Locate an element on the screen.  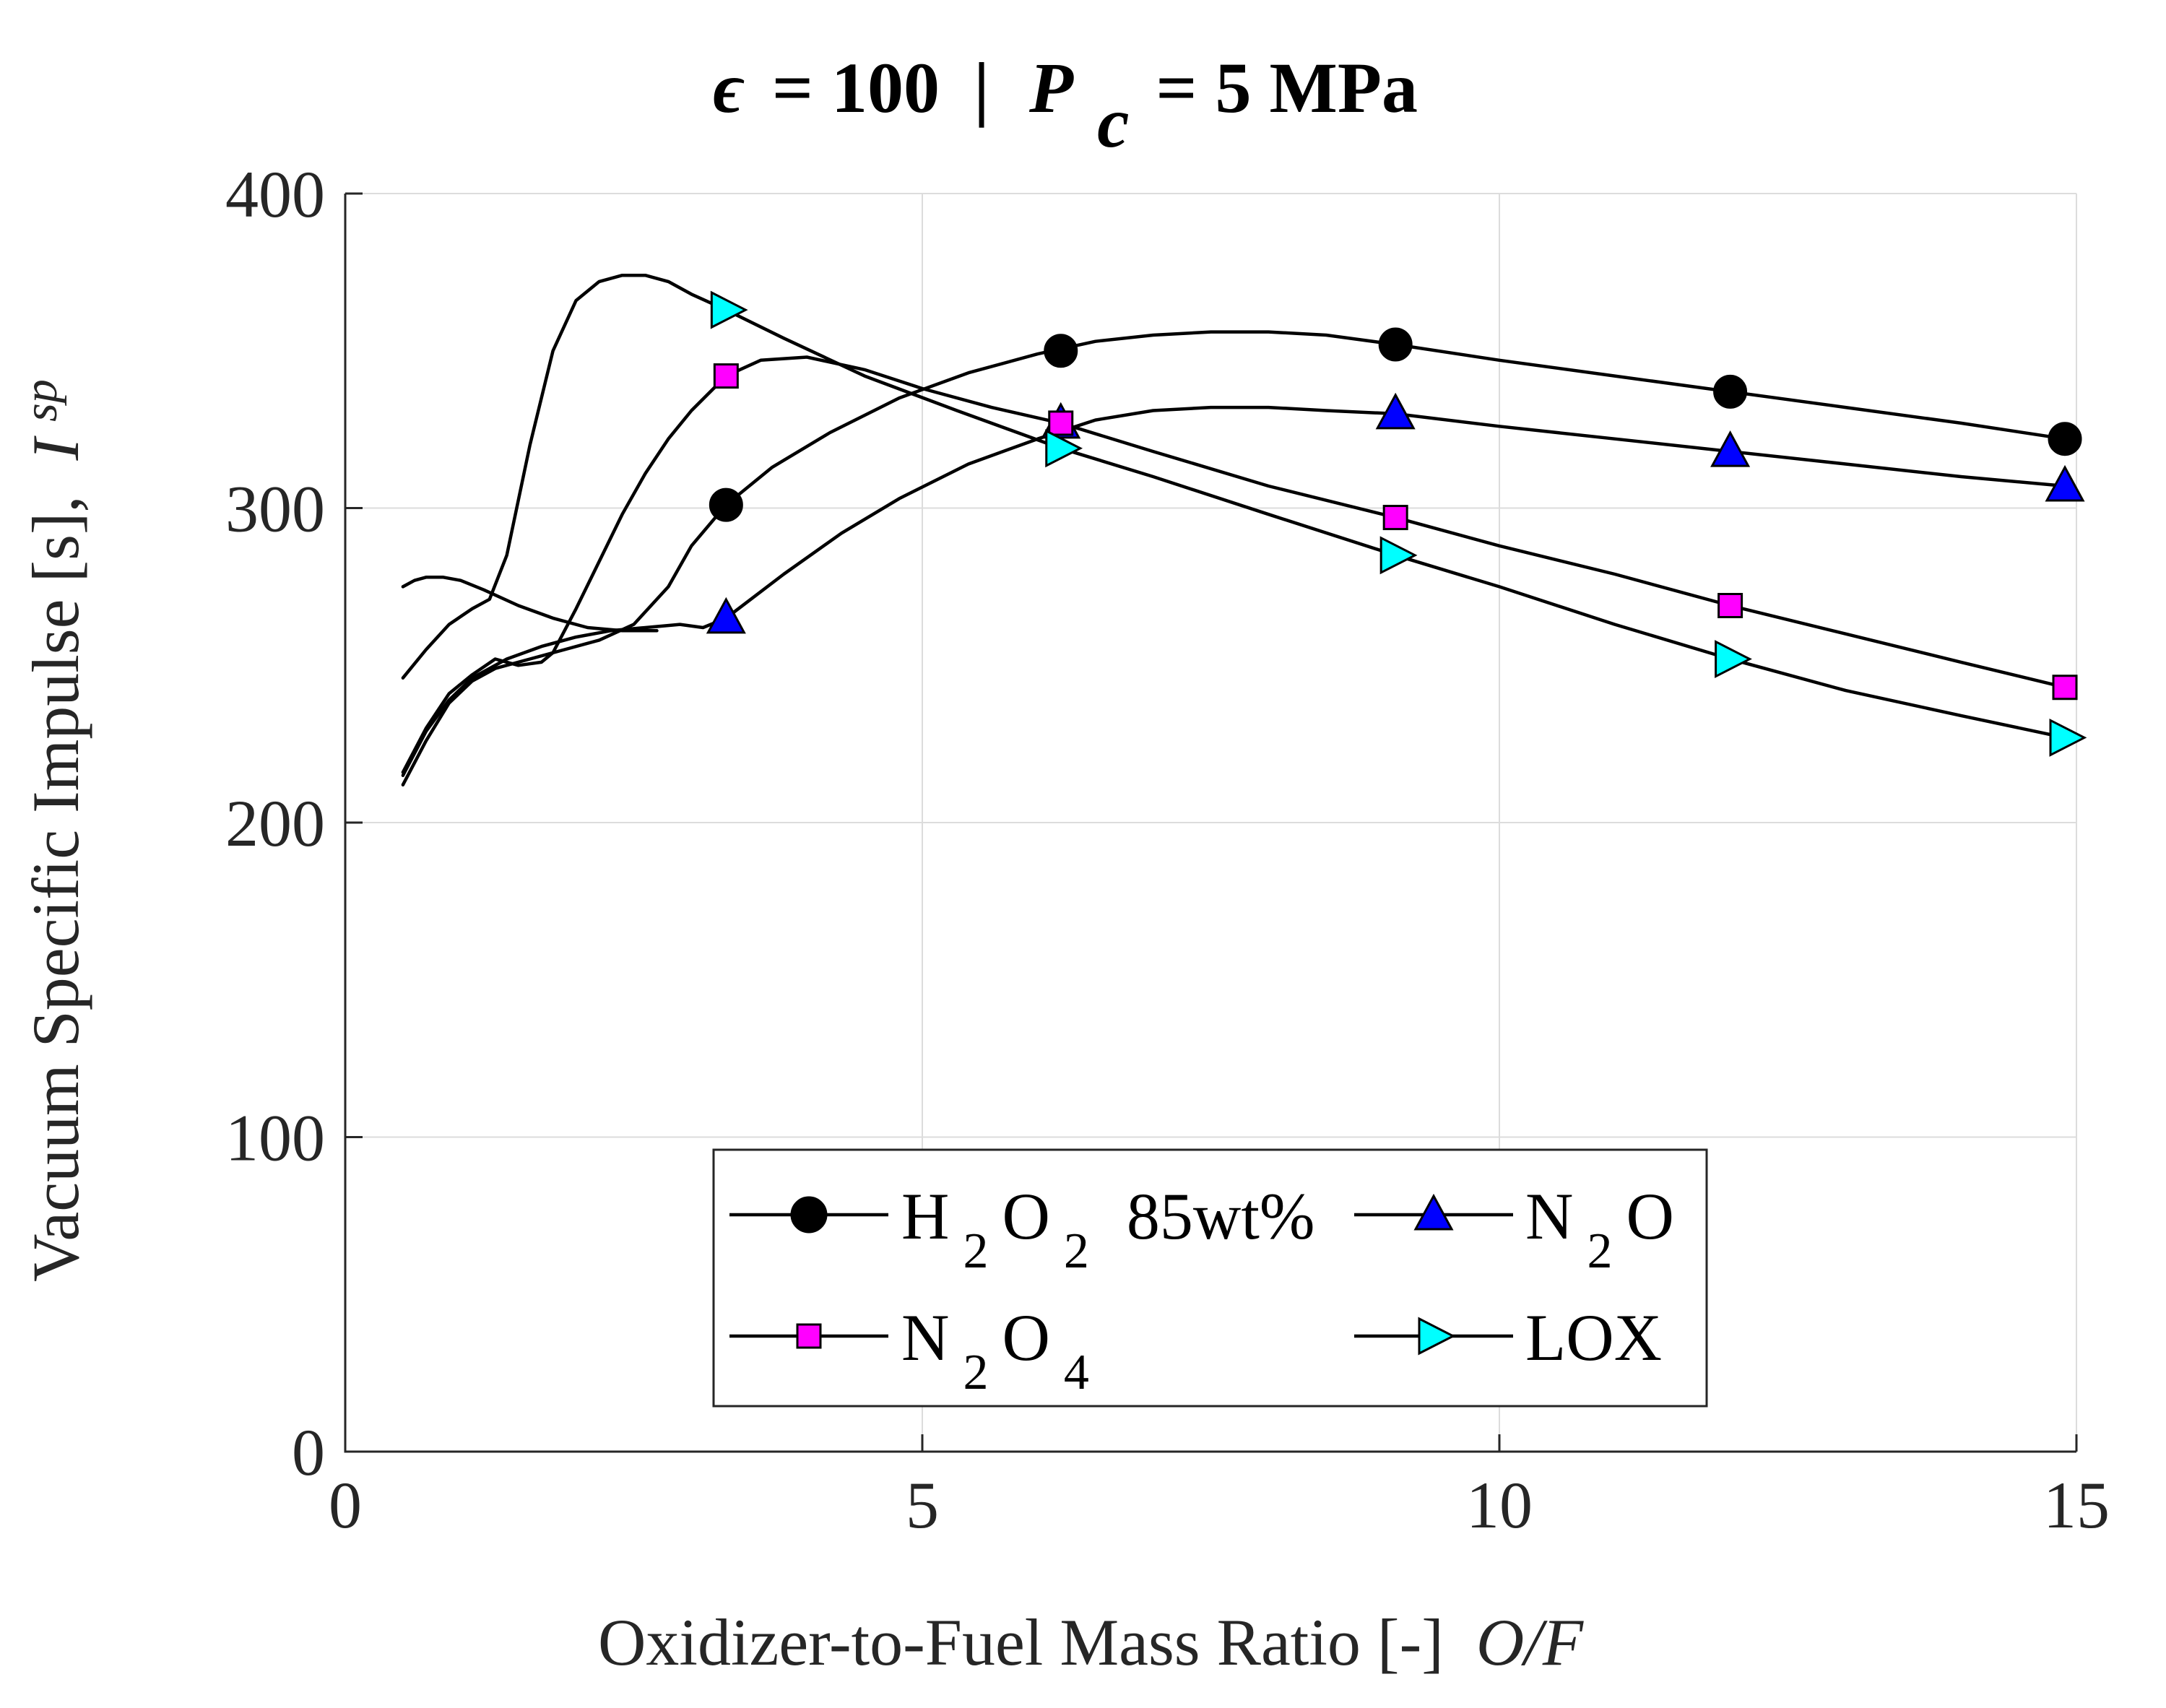
chart-title: ϵ = 100 | P c = 5 MPa is located at coordinates (1065, 105).